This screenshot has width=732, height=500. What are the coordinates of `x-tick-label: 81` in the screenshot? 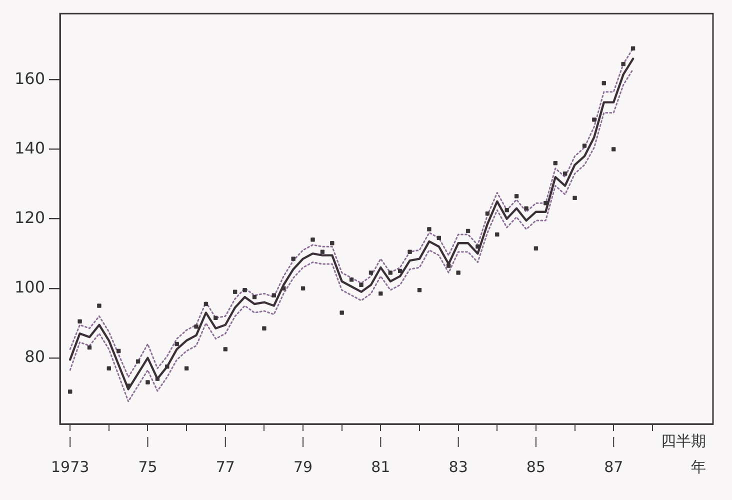 It's located at (380, 467).